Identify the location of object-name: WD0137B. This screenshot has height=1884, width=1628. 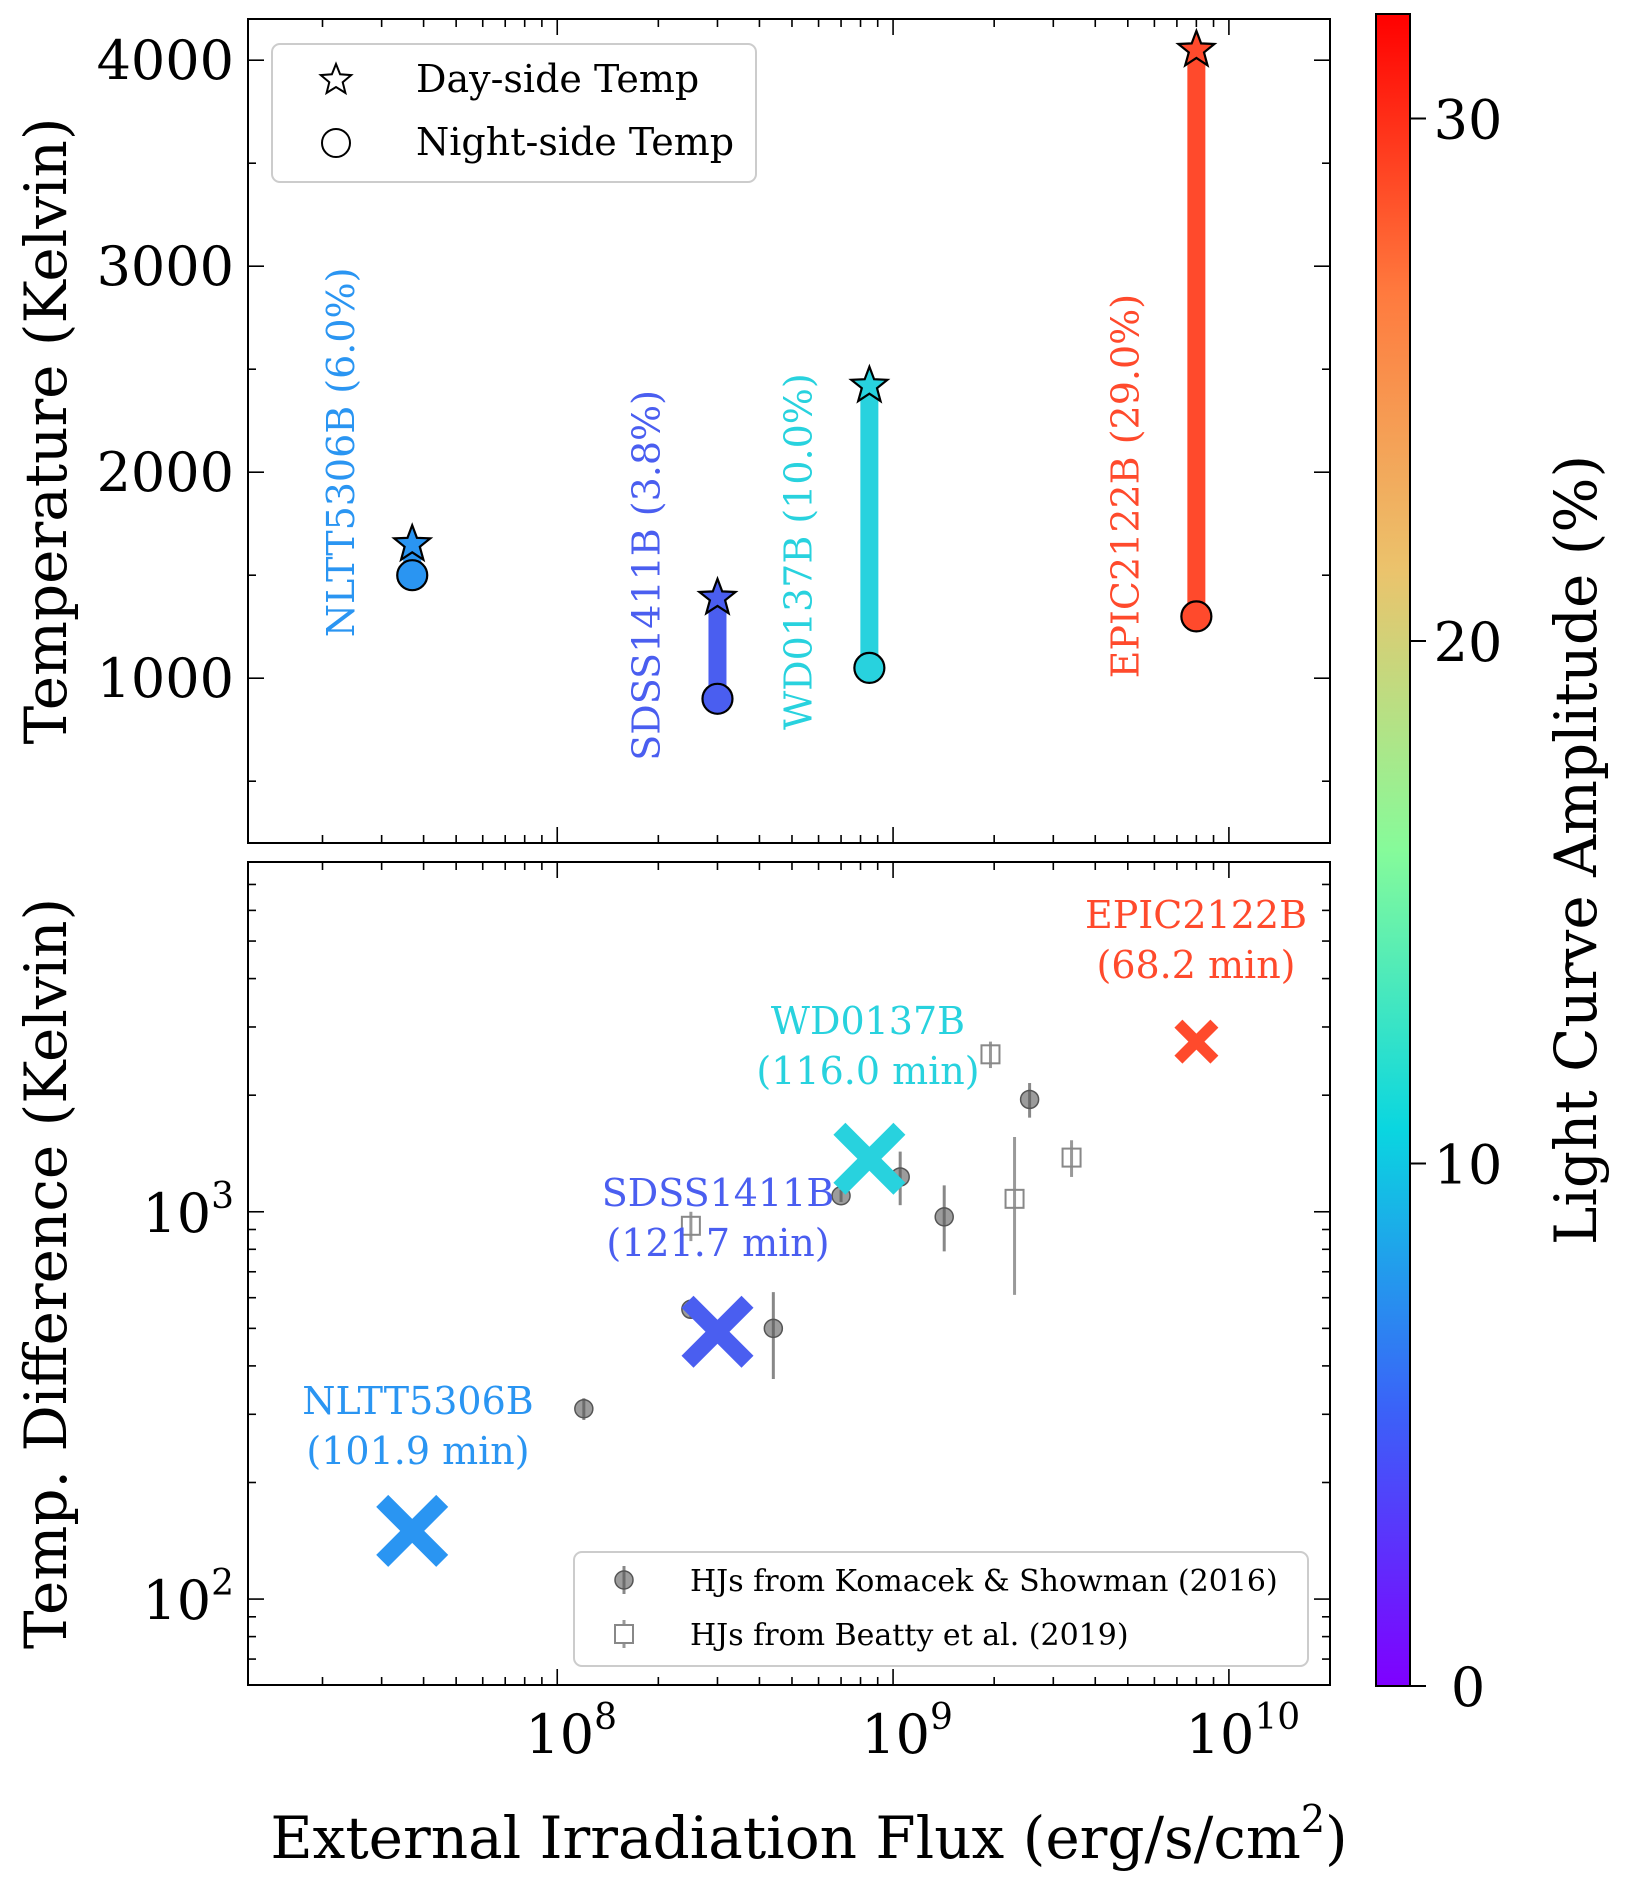
(868, 1021).